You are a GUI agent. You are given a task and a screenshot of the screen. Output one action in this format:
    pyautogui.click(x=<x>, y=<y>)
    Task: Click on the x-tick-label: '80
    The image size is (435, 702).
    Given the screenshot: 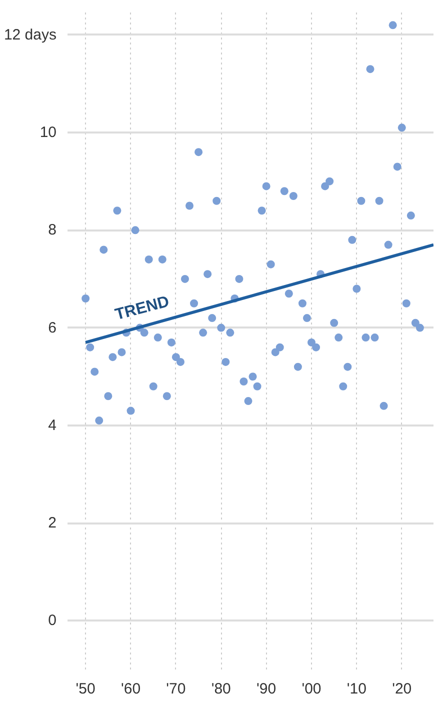 What is the action you would take?
    pyautogui.click(x=221, y=689)
    